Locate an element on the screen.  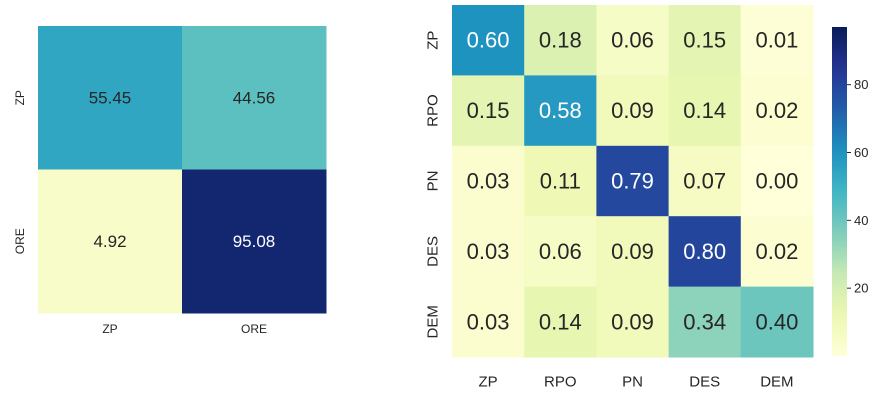
y-tick-label: PN is located at coordinates (433, 181).